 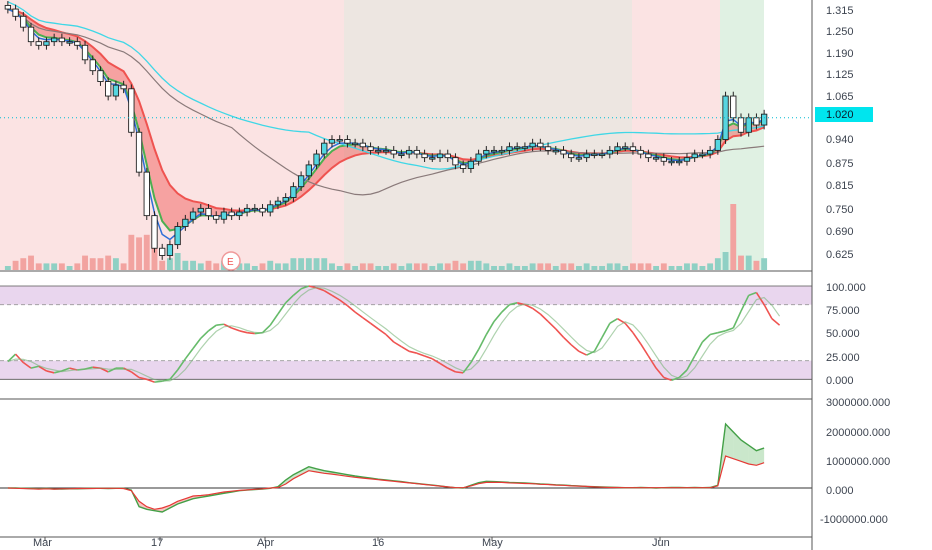 I want to click on price-tick: 1.250, so click(x=840, y=32).